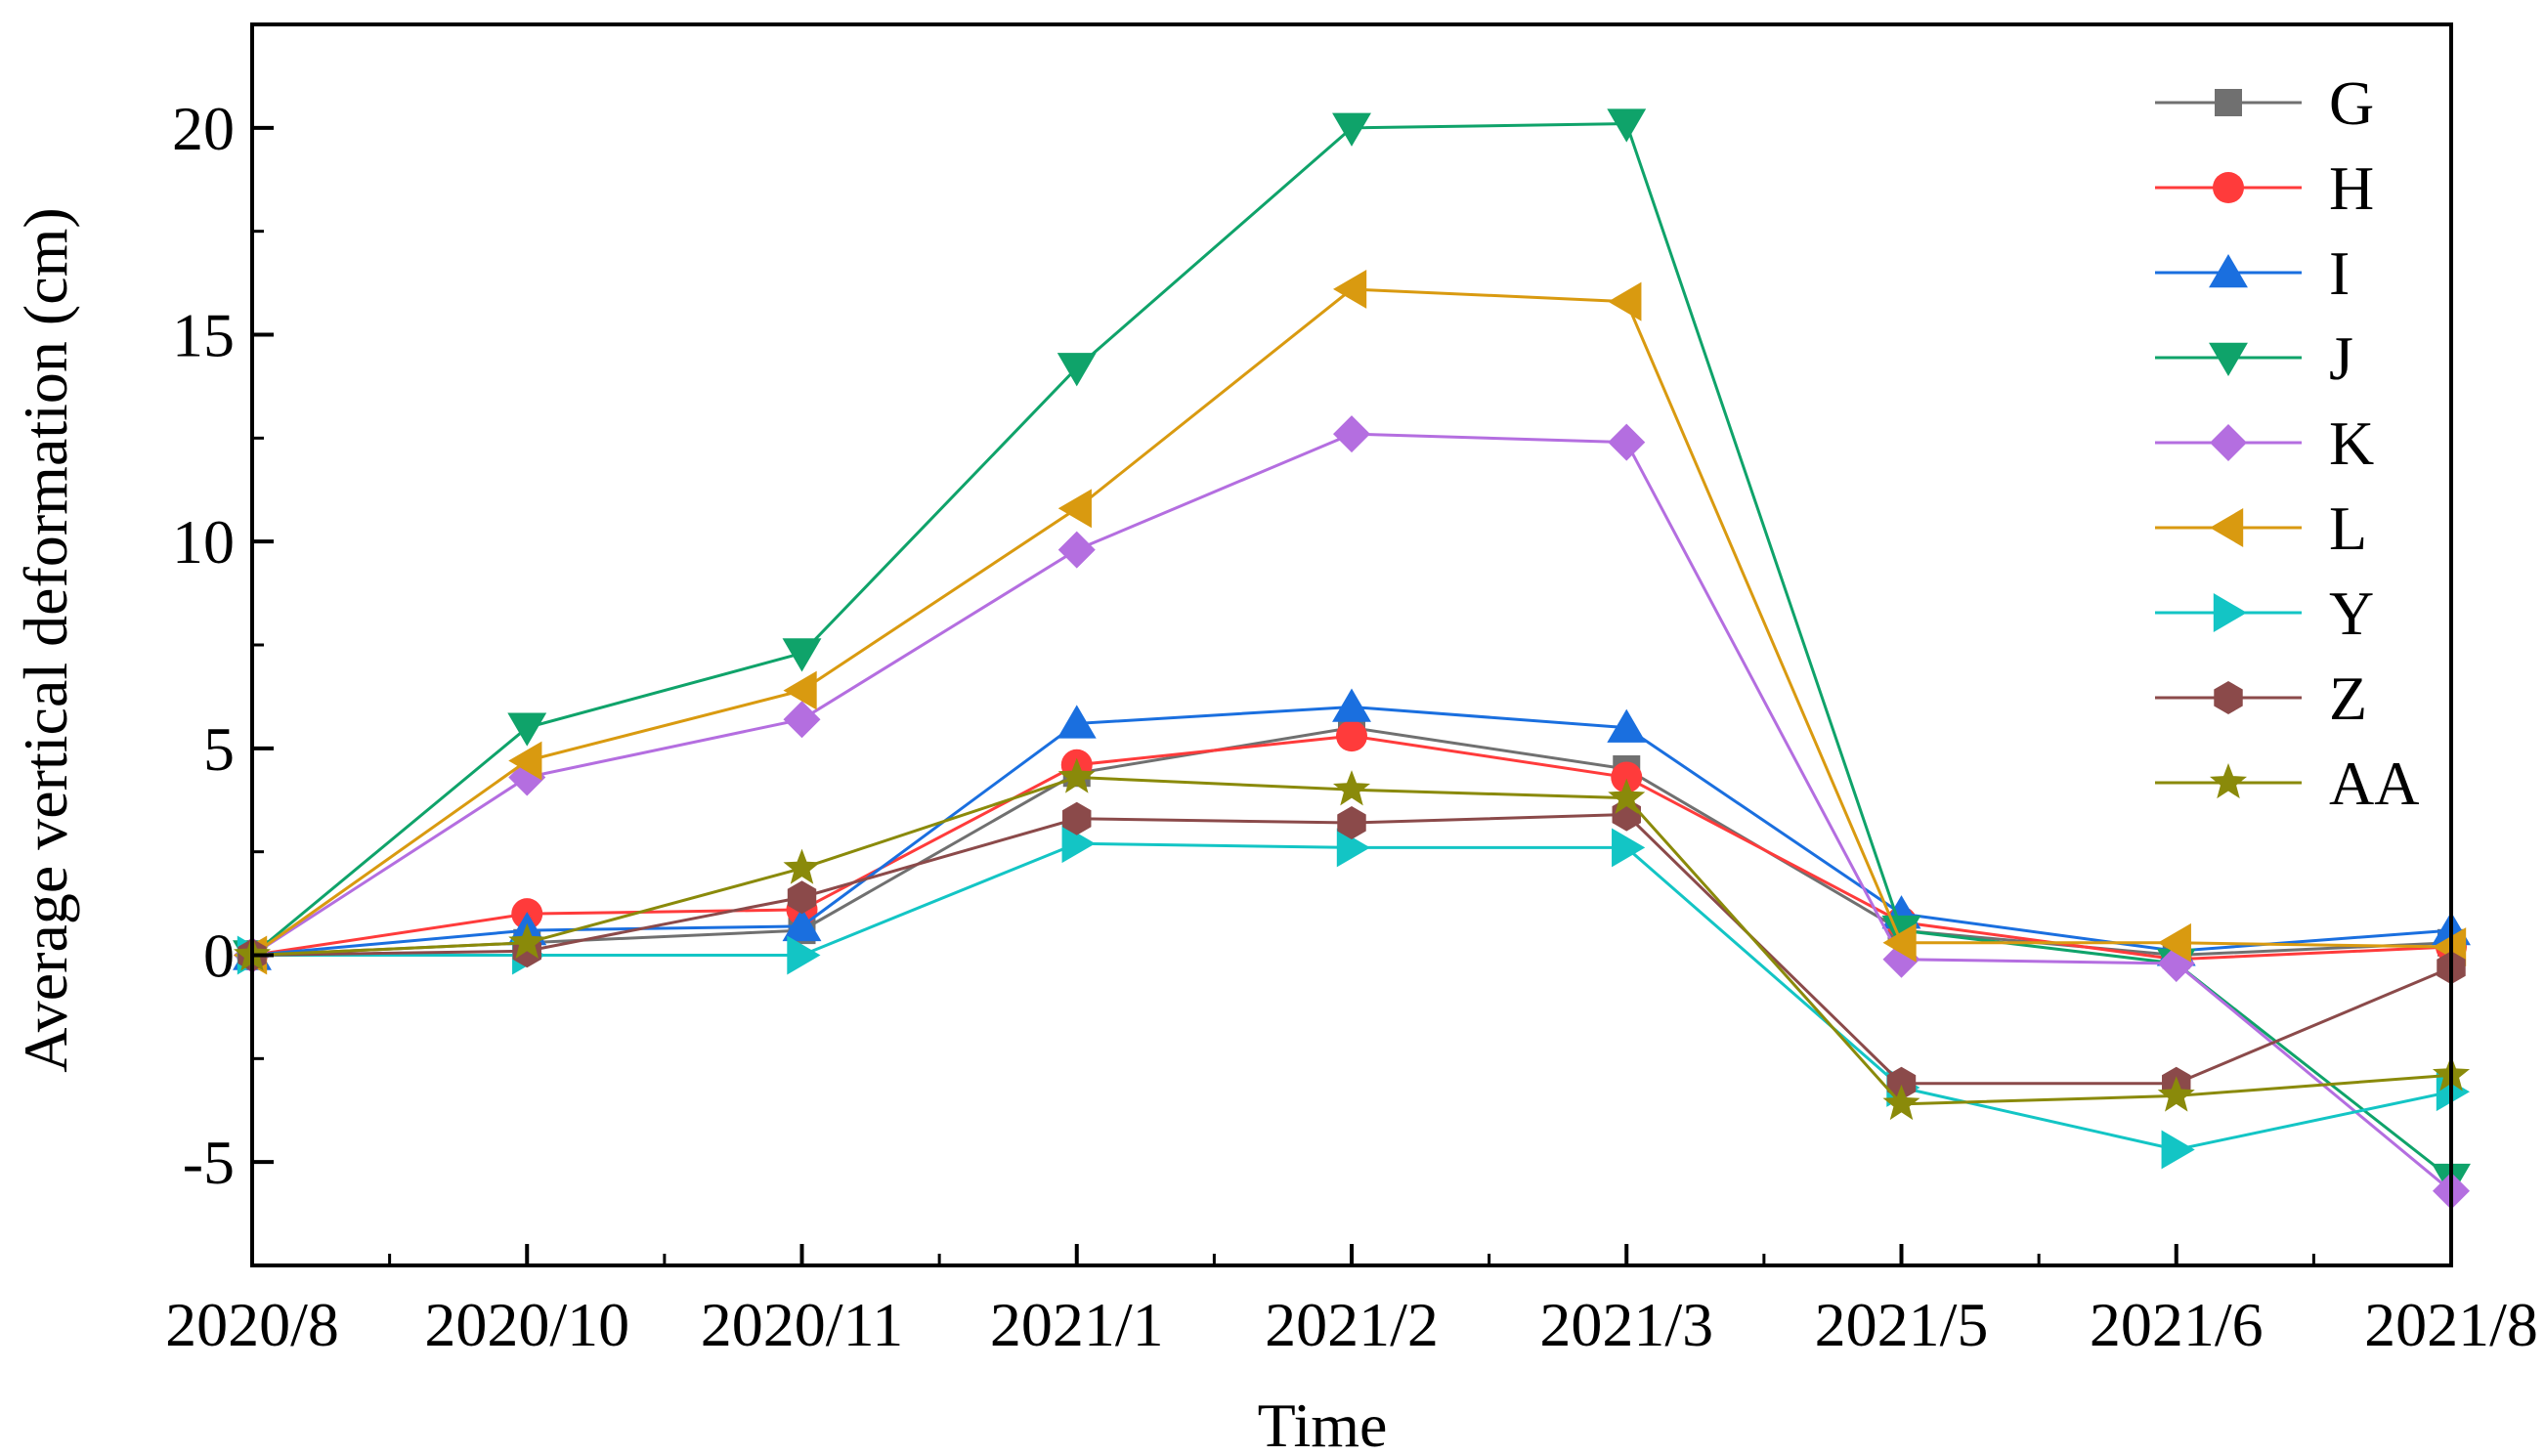 The height and width of the screenshot is (1456, 2545). I want to click on legend-label-j: J, so click(2341, 358).